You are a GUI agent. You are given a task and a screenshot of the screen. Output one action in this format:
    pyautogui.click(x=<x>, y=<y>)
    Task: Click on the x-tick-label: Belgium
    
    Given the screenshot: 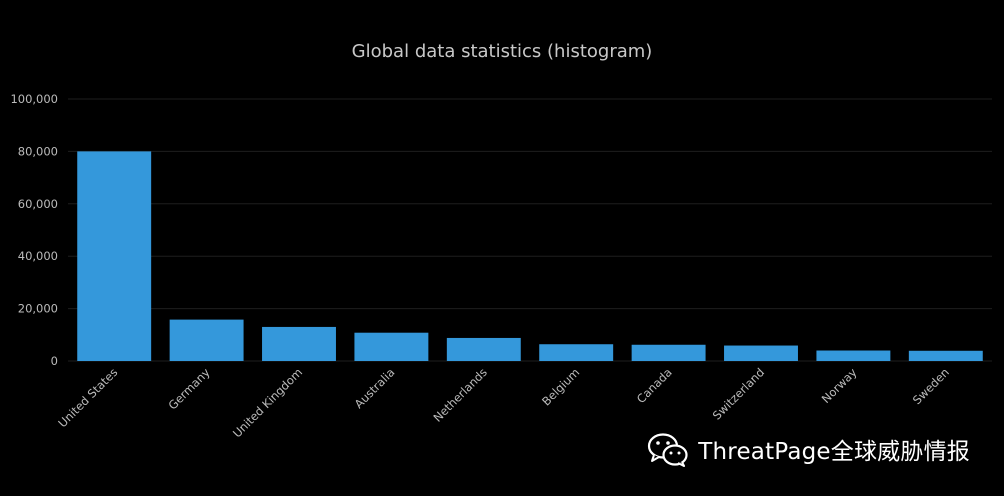 What is the action you would take?
    pyautogui.click(x=560, y=386)
    